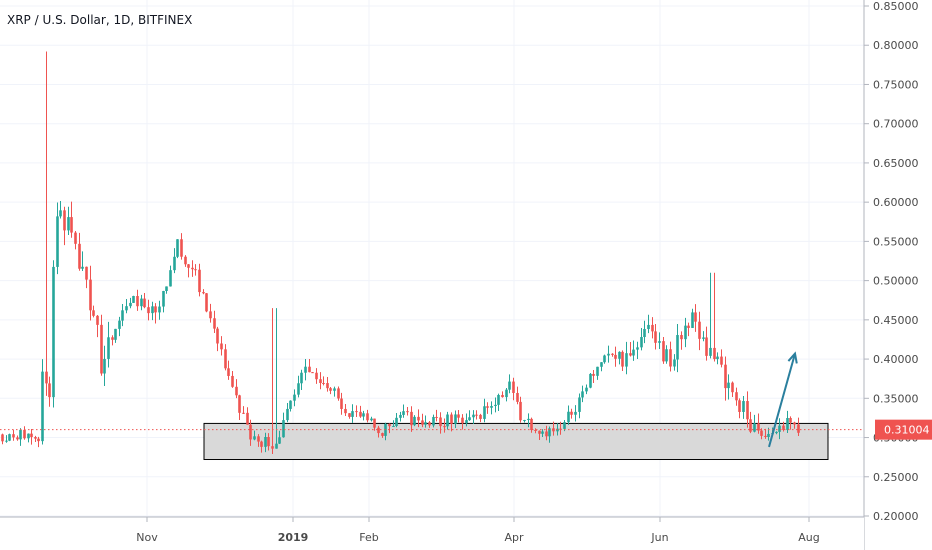 This screenshot has width=932, height=550. What do you see at coordinates (896, 516) in the screenshot?
I see `y-tick-label: 0.20000` at bounding box center [896, 516].